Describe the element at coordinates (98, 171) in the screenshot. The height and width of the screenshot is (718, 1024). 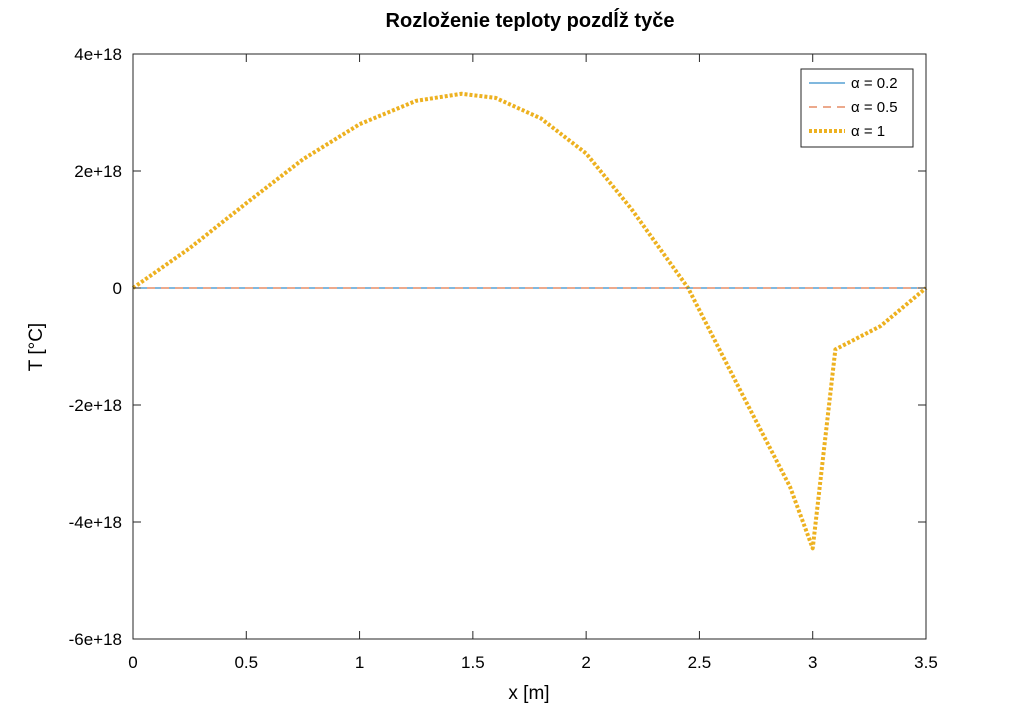
I see `y-tick-label: 2e+18` at that location.